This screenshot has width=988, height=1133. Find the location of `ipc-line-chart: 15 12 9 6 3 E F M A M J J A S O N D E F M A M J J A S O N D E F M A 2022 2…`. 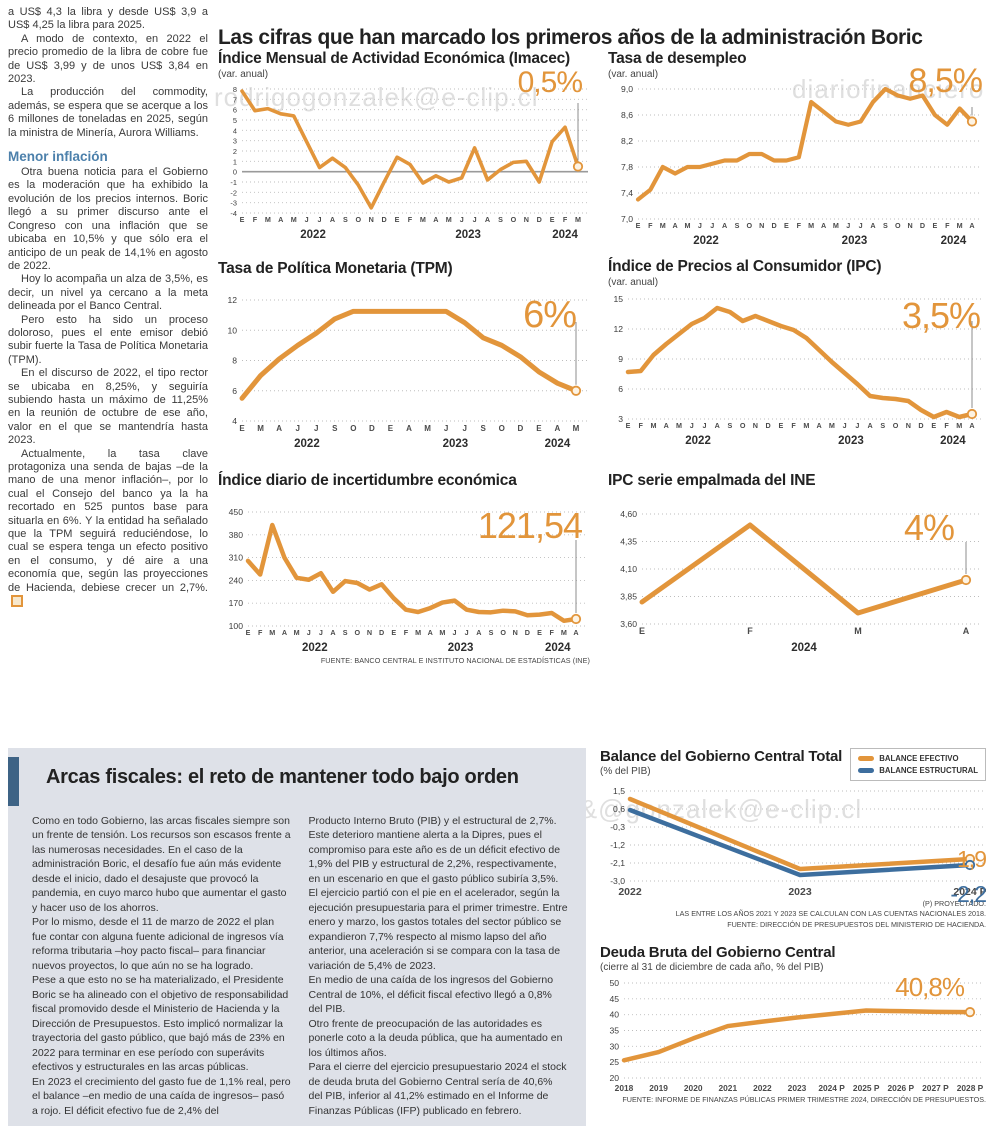

ipc-line-chart: 15 12 9 6 3 E F M A M J J A S O N D E F M A M J J A S O N D E F M A 2022 2… is located at coordinates (796, 369).